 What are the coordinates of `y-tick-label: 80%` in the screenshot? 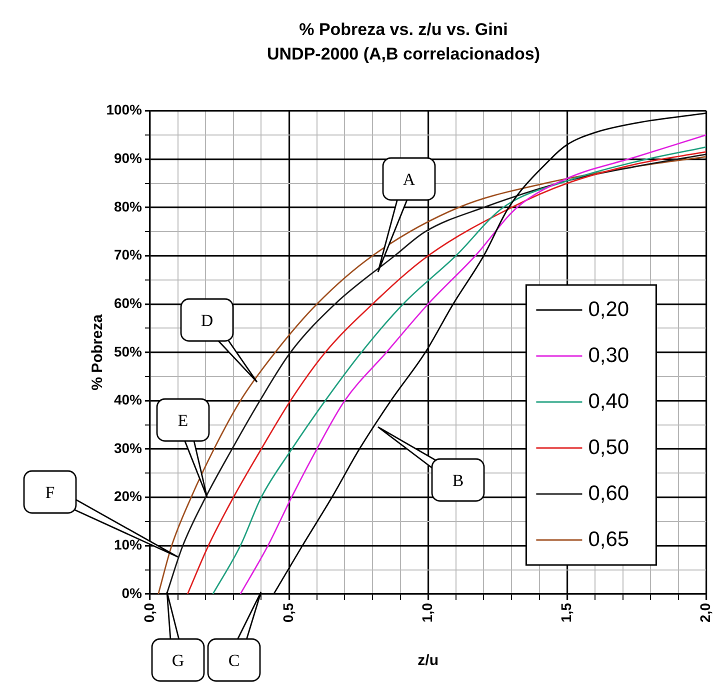 It's located at (128, 206).